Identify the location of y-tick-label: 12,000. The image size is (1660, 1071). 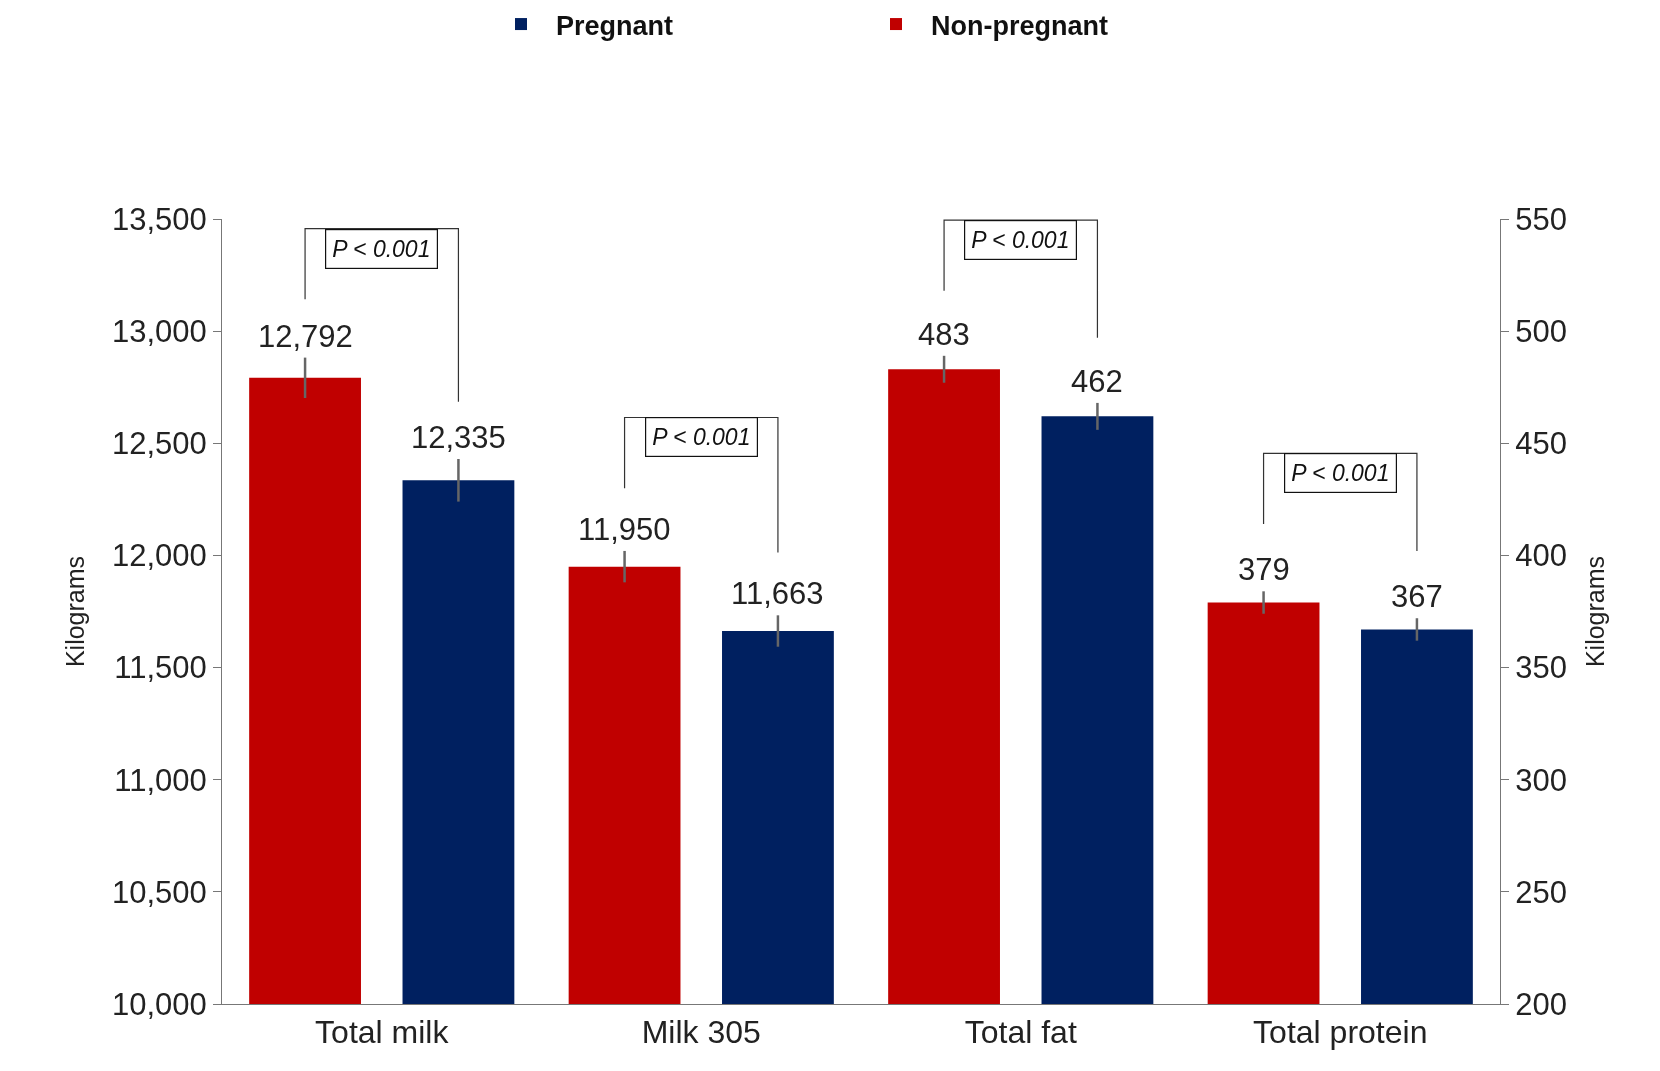
(159, 556).